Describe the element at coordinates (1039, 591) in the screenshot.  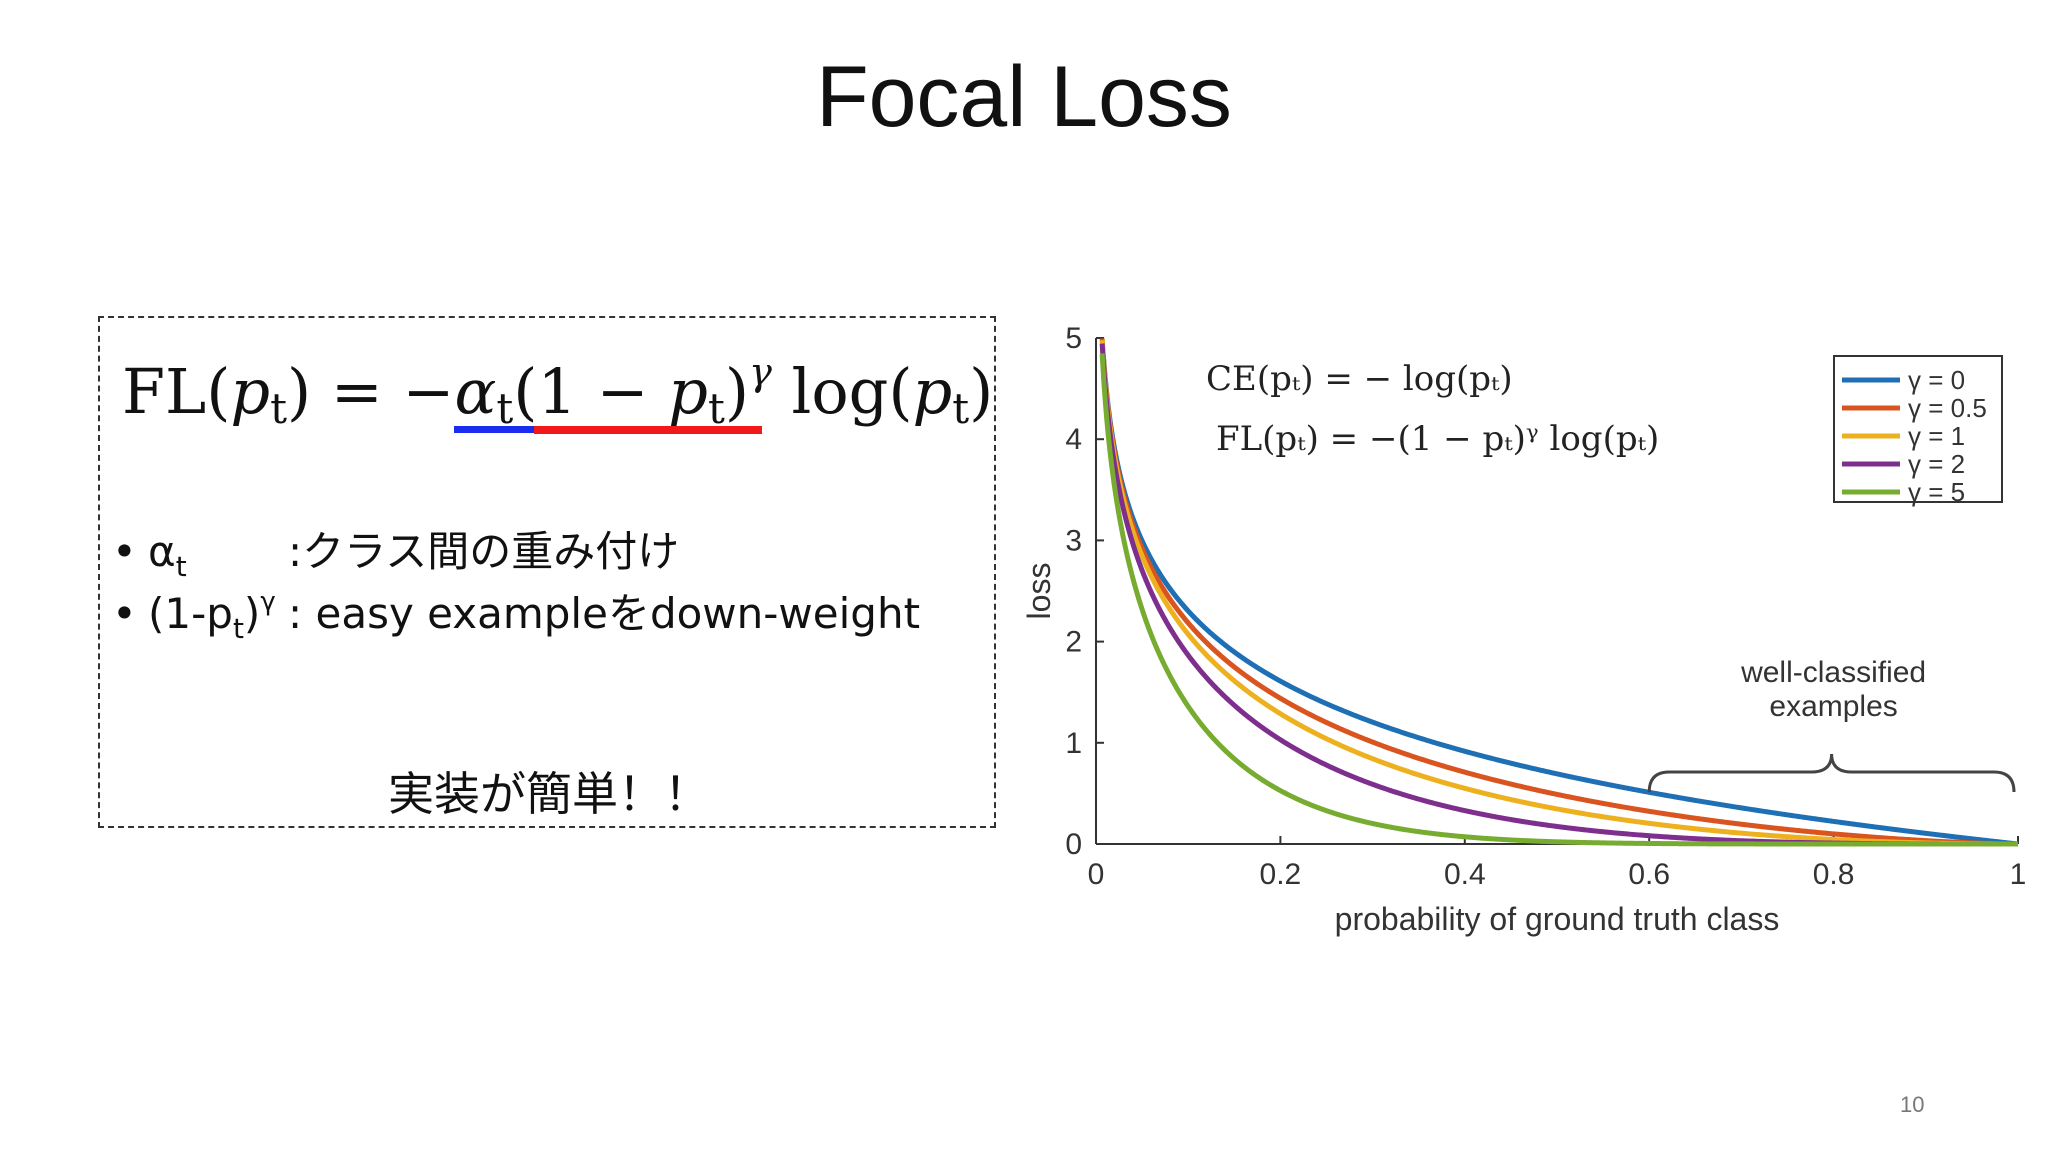
I see `y-axis-label: loss` at that location.